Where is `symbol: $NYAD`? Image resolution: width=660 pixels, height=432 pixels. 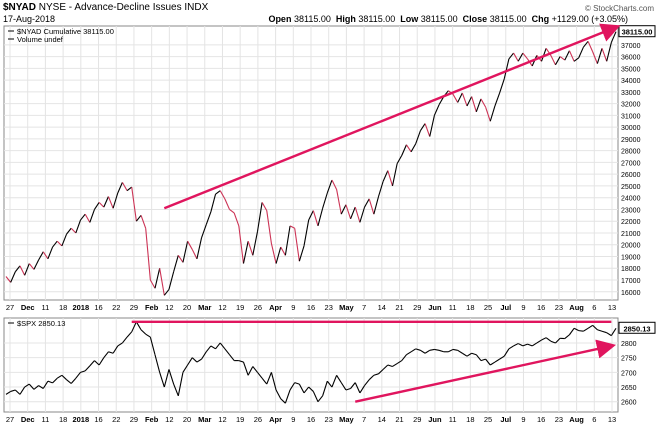 symbol: $NYAD is located at coordinates (19, 7).